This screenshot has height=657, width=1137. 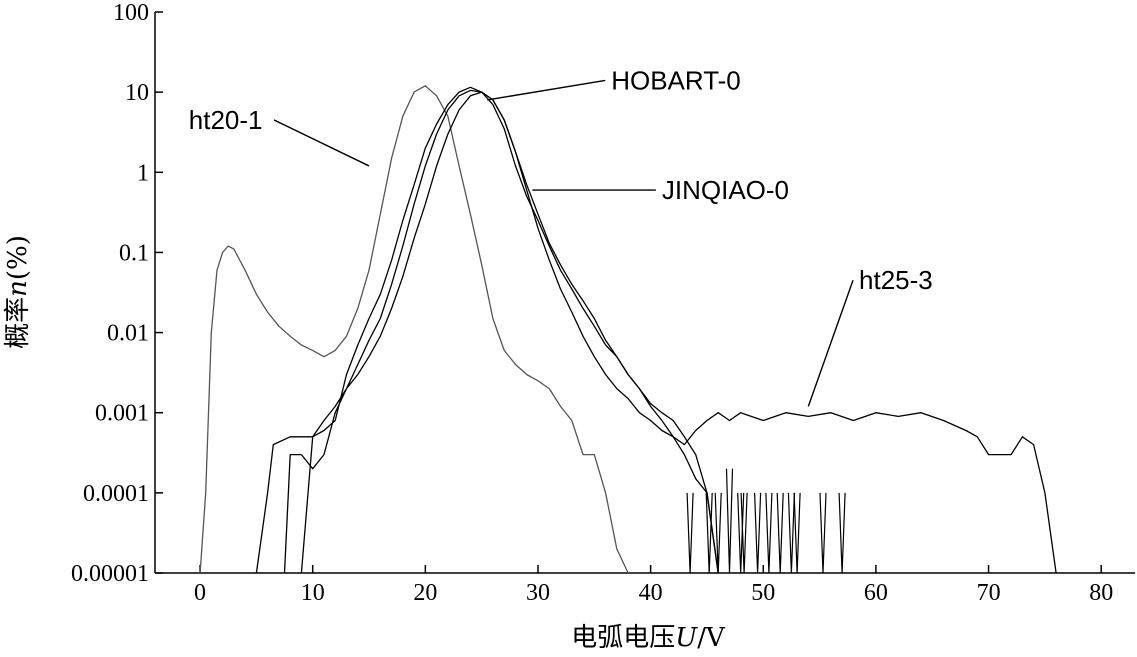 What do you see at coordinates (137, 93) in the screenshot?
I see `y-tick-label: 10` at bounding box center [137, 93].